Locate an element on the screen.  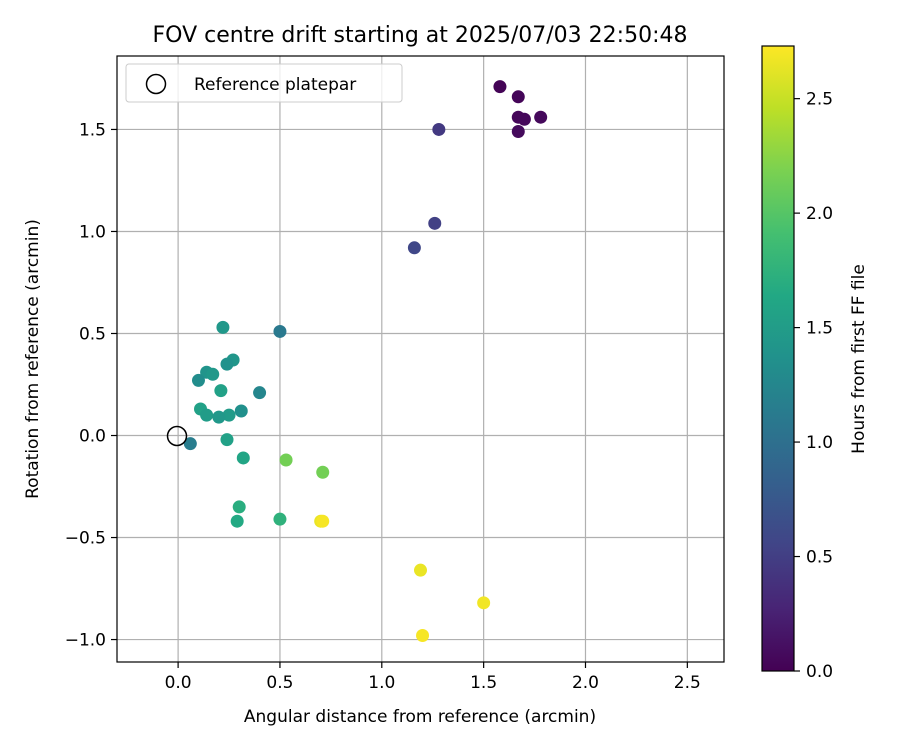
colorbar-tick-label: 0.0 is located at coordinates (819, 672).